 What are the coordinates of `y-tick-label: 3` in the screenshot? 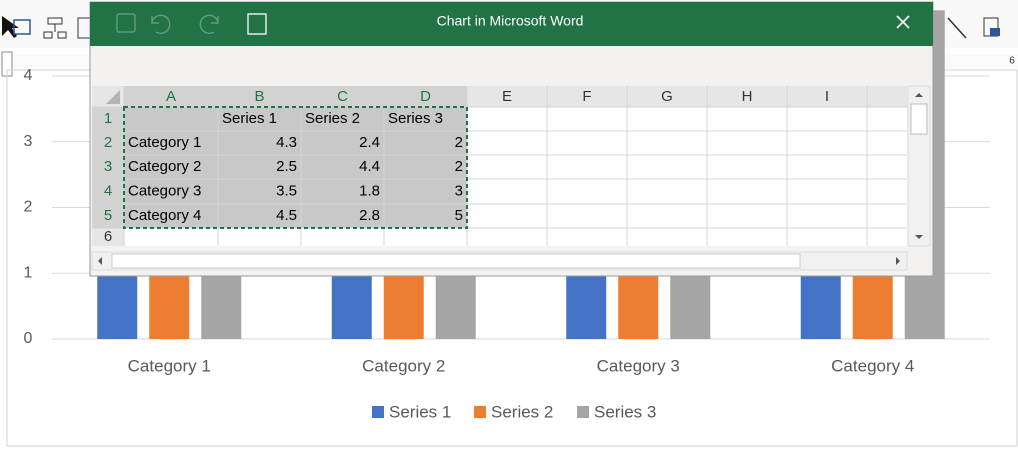 It's located at (28, 141).